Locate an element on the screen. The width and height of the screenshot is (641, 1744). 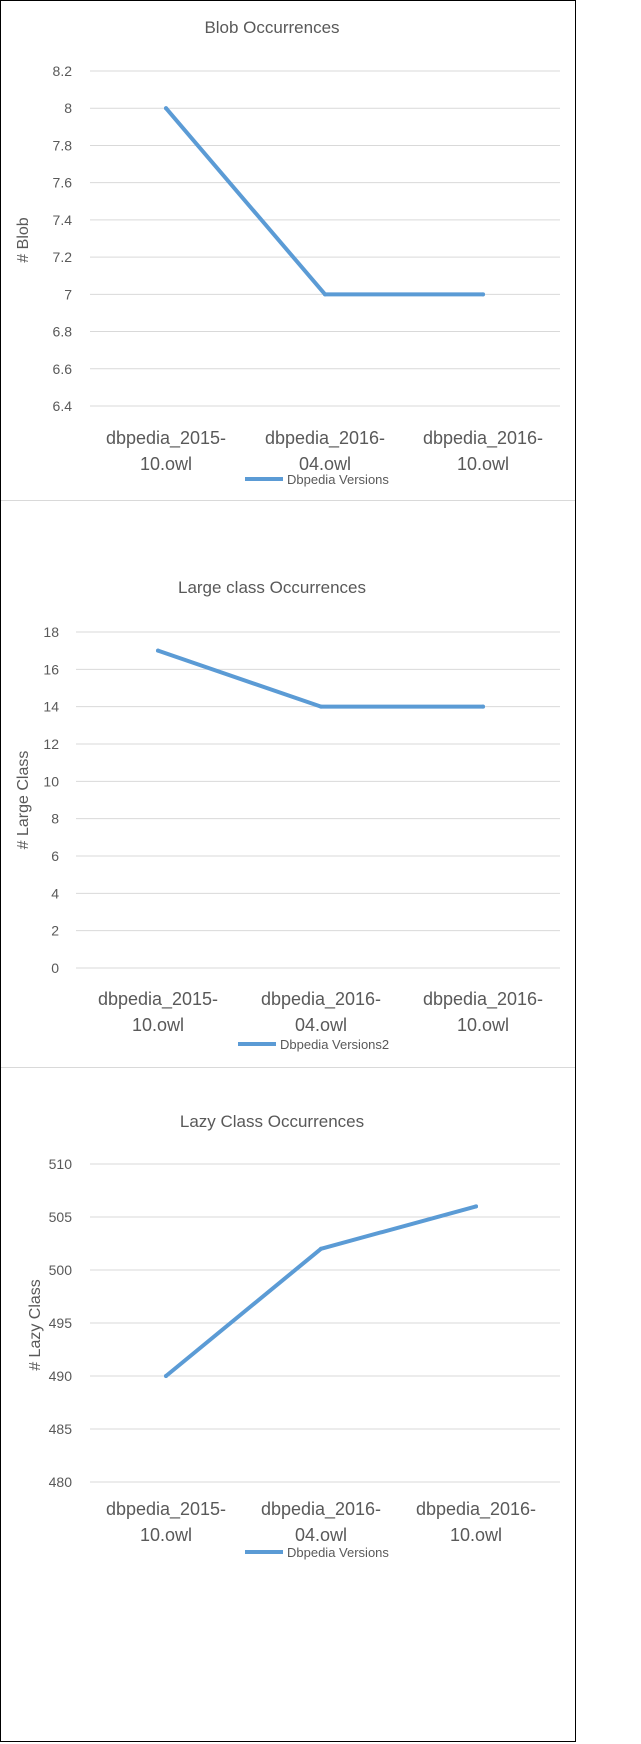
y-tick-label: 480 is located at coordinates (61, 1482).